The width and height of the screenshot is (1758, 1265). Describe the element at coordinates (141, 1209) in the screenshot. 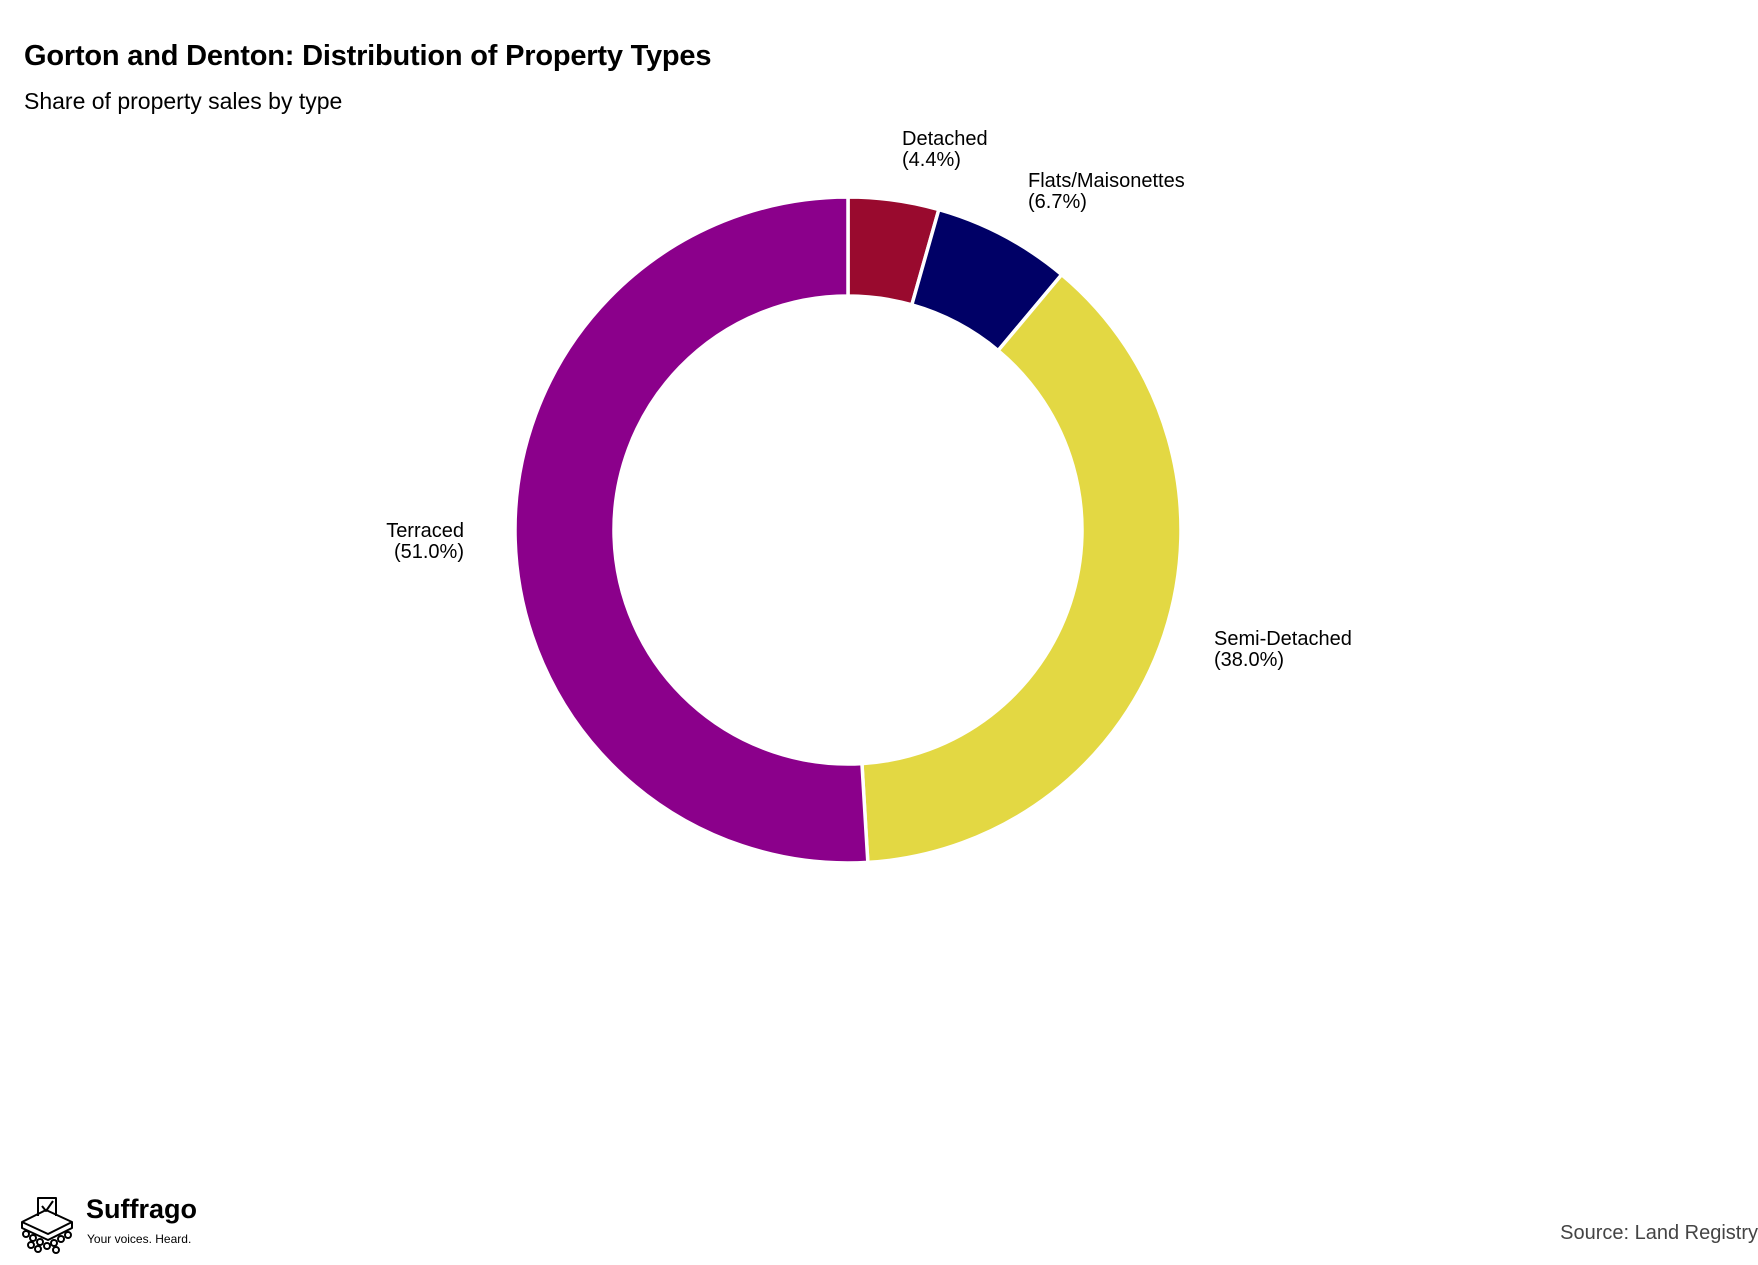

I see `brand-name: Suffrago` at that location.